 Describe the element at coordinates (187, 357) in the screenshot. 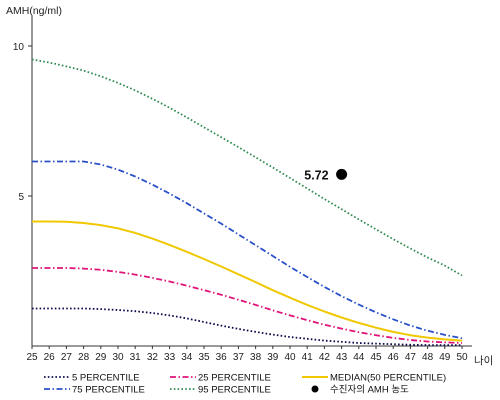

I see `x-tick-label: 34` at that location.